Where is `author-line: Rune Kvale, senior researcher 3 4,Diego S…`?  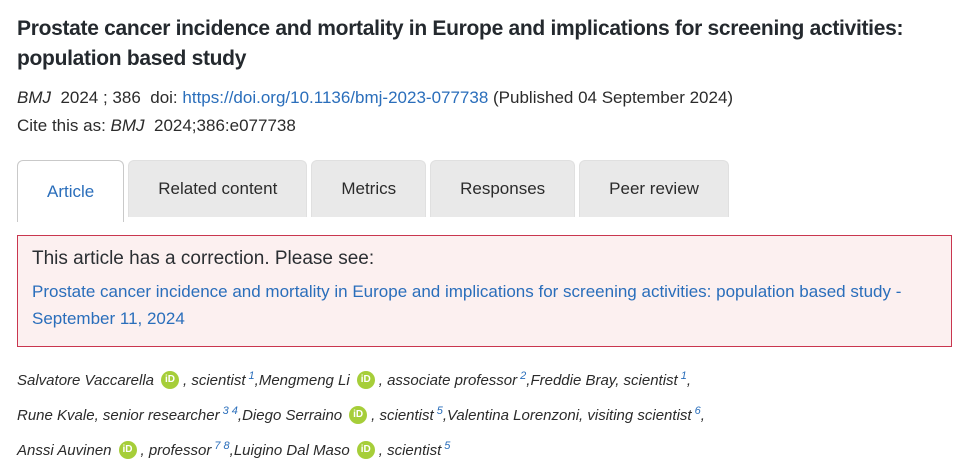 author-line: Rune Kvale, senior researcher 3 4,Diego S… is located at coordinates (484, 413).